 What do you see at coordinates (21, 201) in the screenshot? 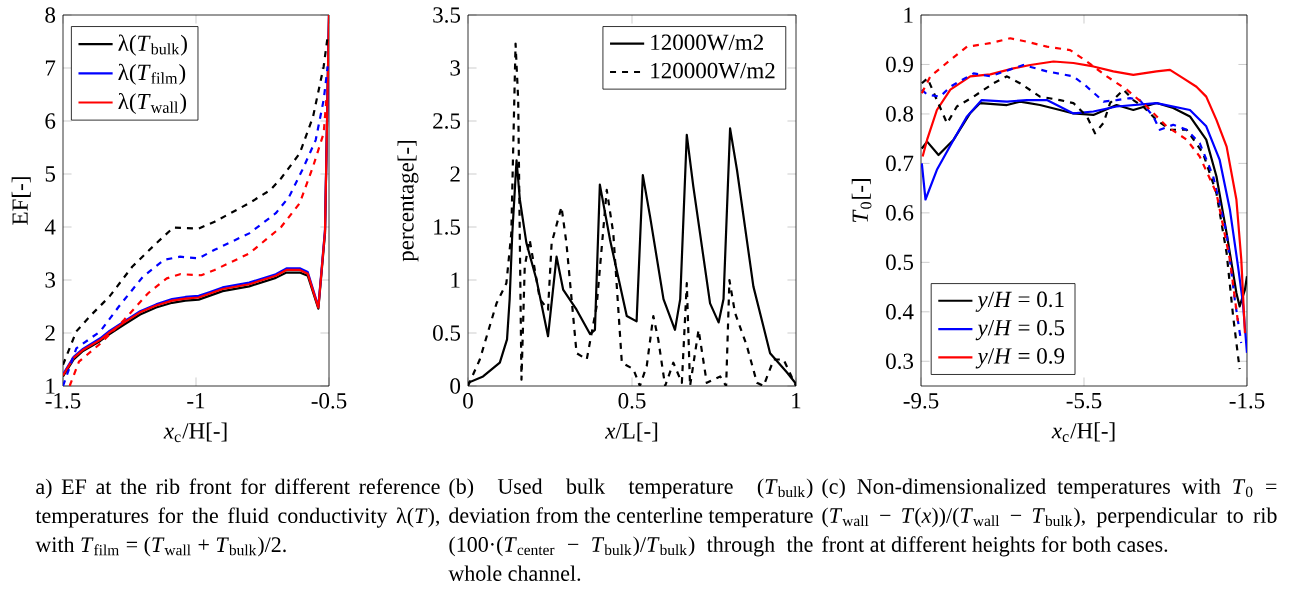
I see `y-axis-title: EF[-]` at bounding box center [21, 201].